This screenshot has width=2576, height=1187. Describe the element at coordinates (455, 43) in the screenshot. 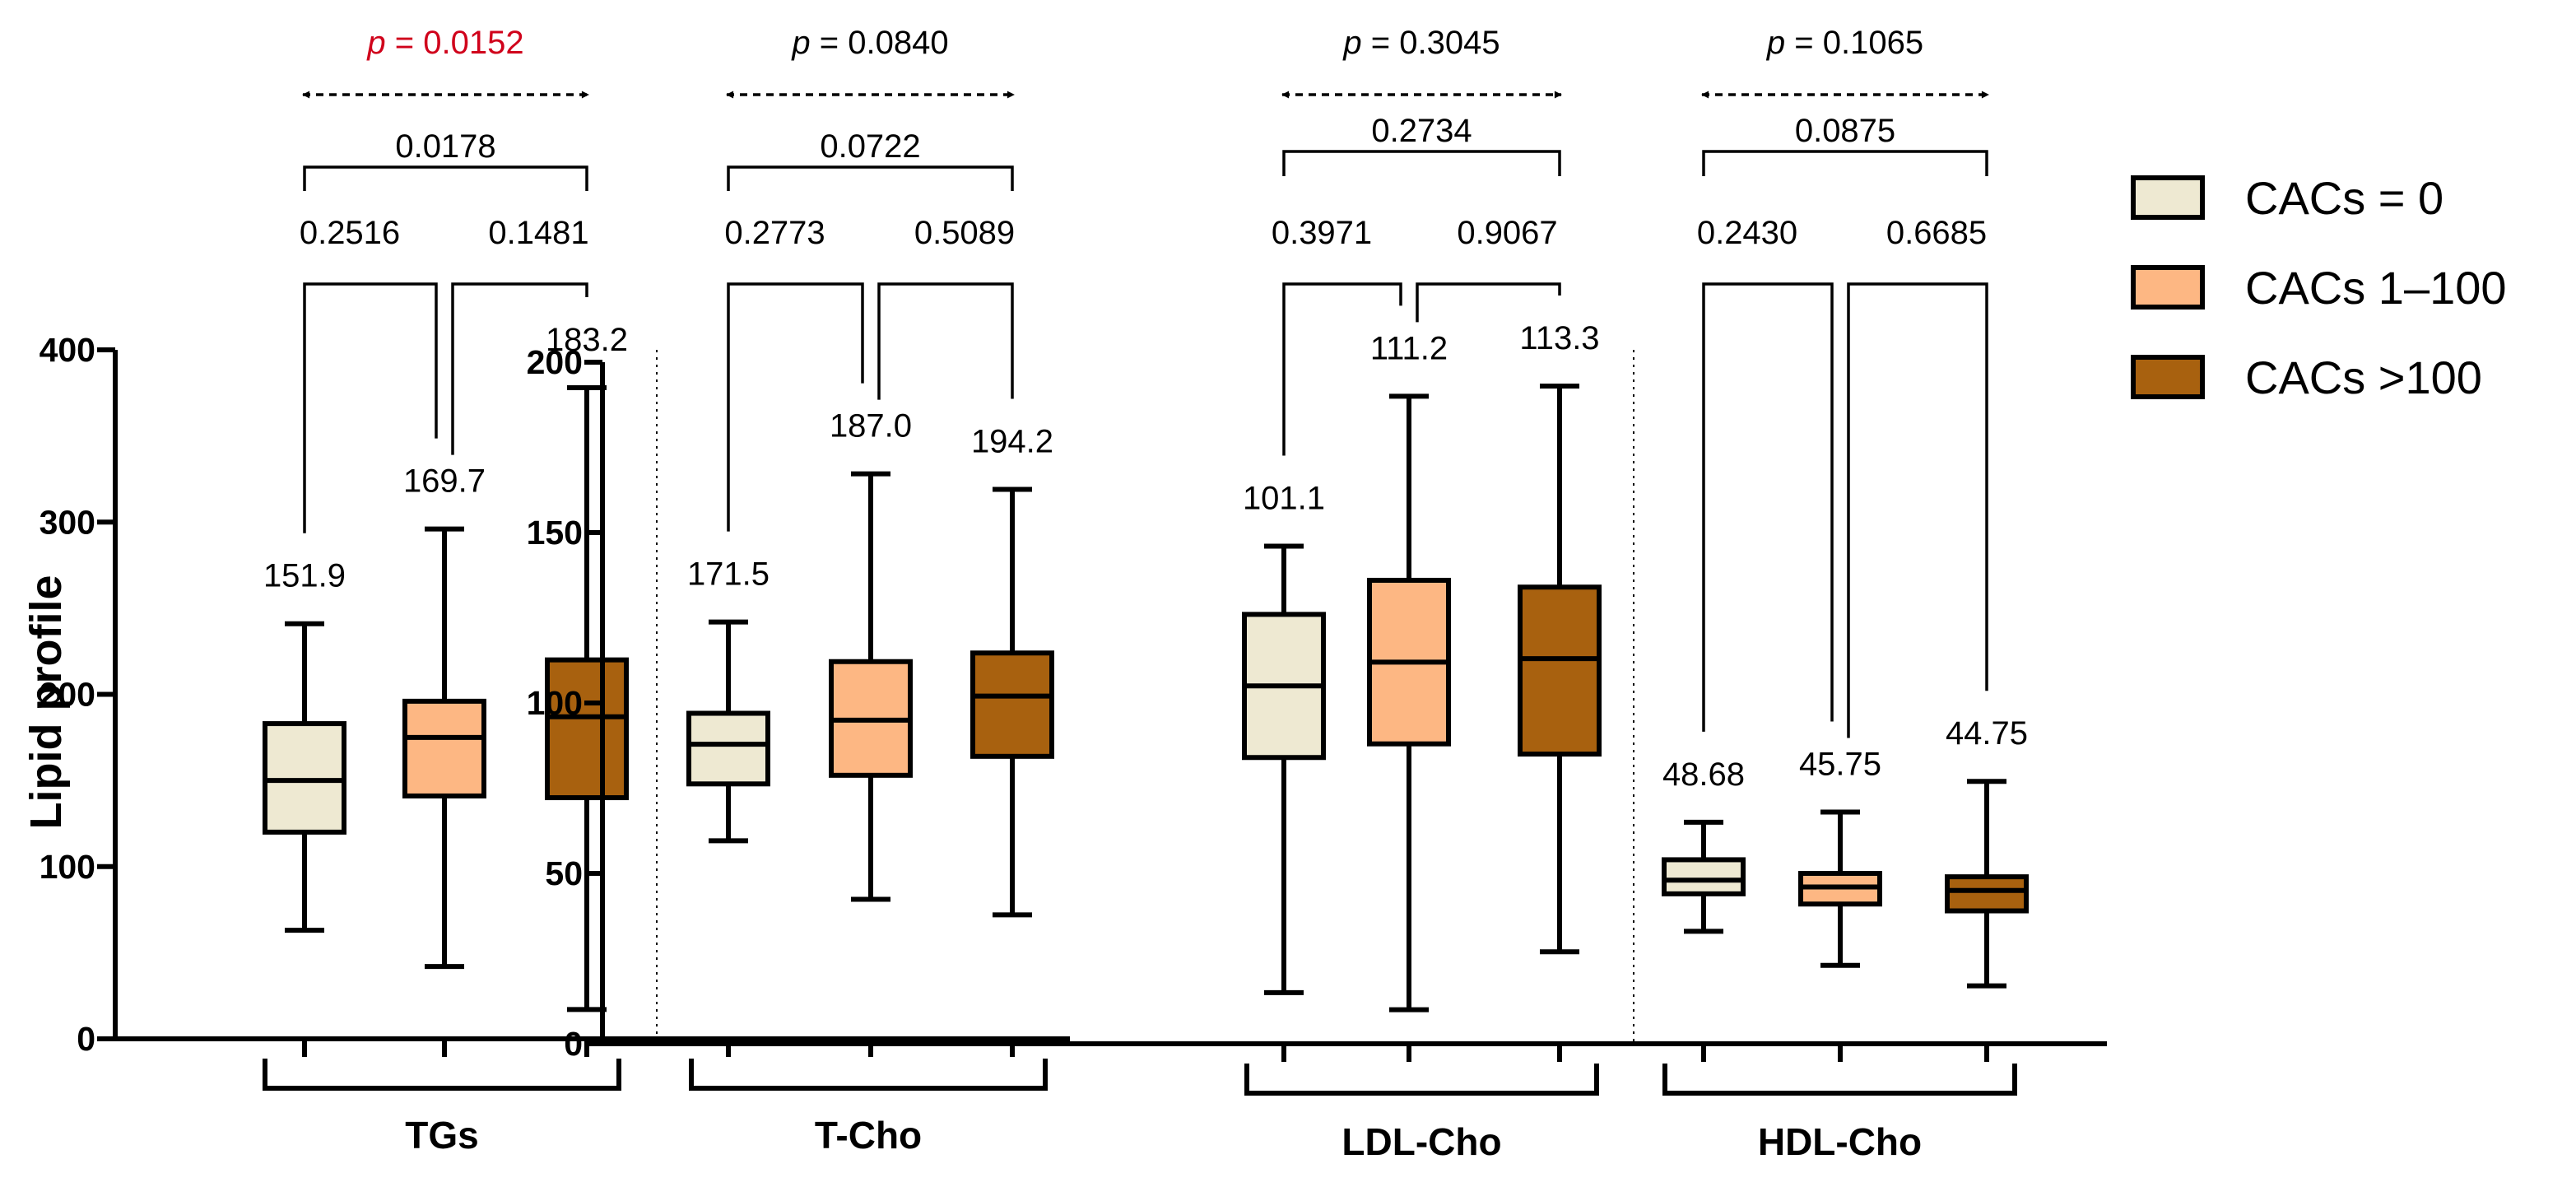

I see `p-value-text: = 0.0152` at that location.